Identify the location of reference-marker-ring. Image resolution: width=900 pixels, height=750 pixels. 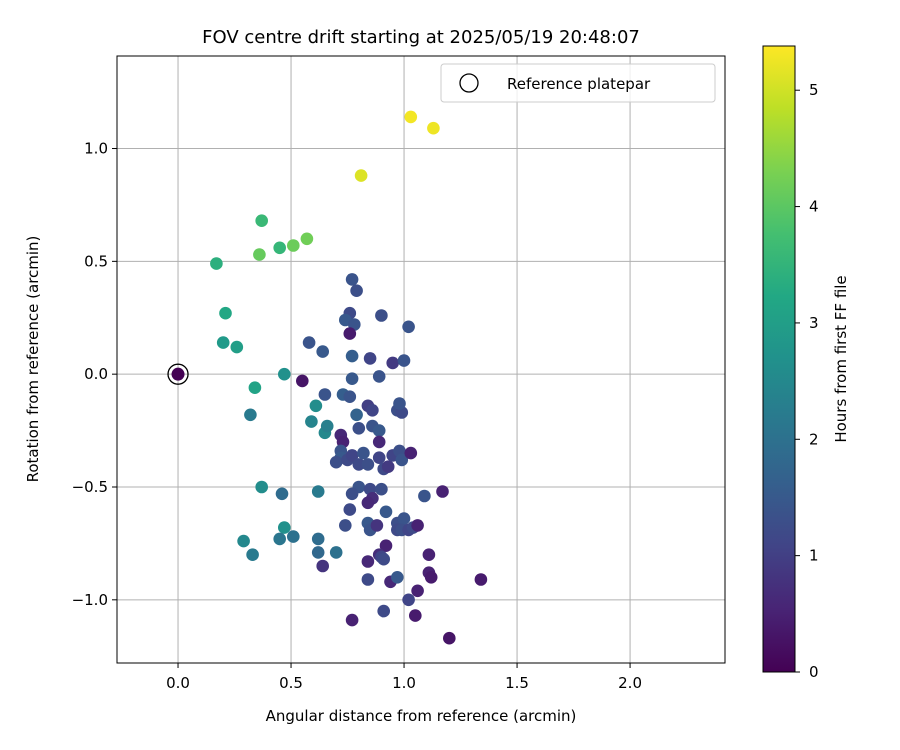
(178, 374).